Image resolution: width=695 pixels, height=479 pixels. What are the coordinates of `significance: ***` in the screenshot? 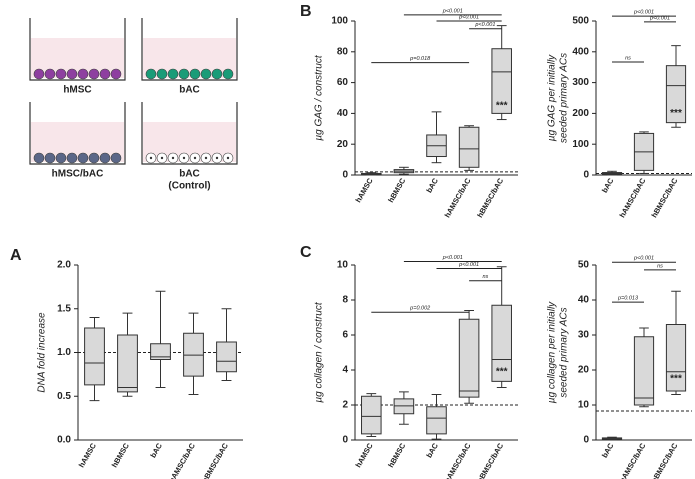 It's located at (676, 378).